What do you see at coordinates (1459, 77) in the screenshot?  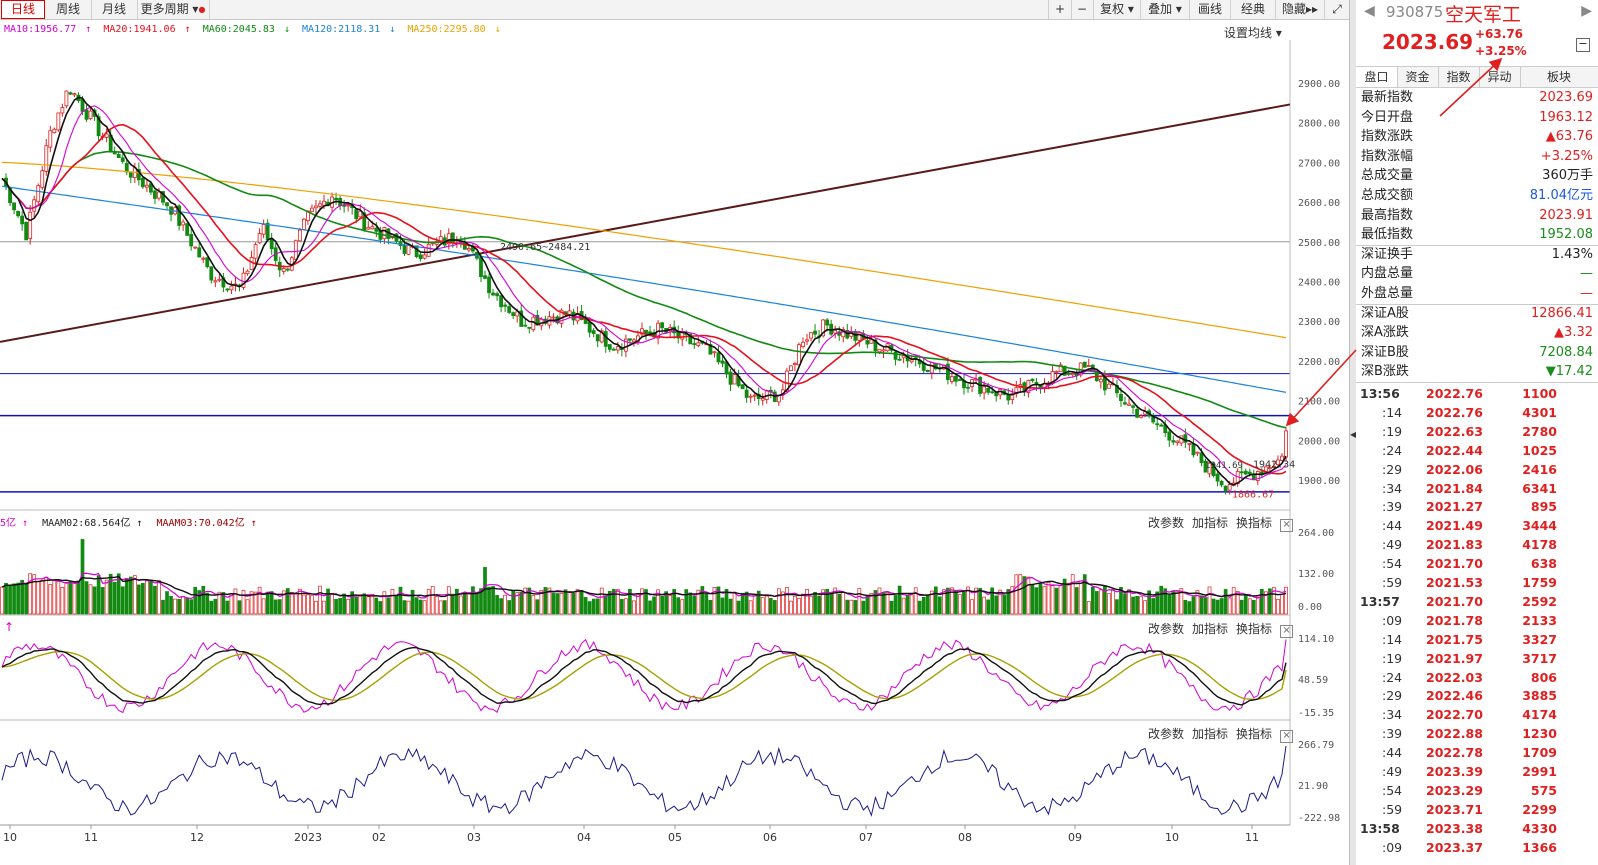 I see `tab-index: 指数` at bounding box center [1459, 77].